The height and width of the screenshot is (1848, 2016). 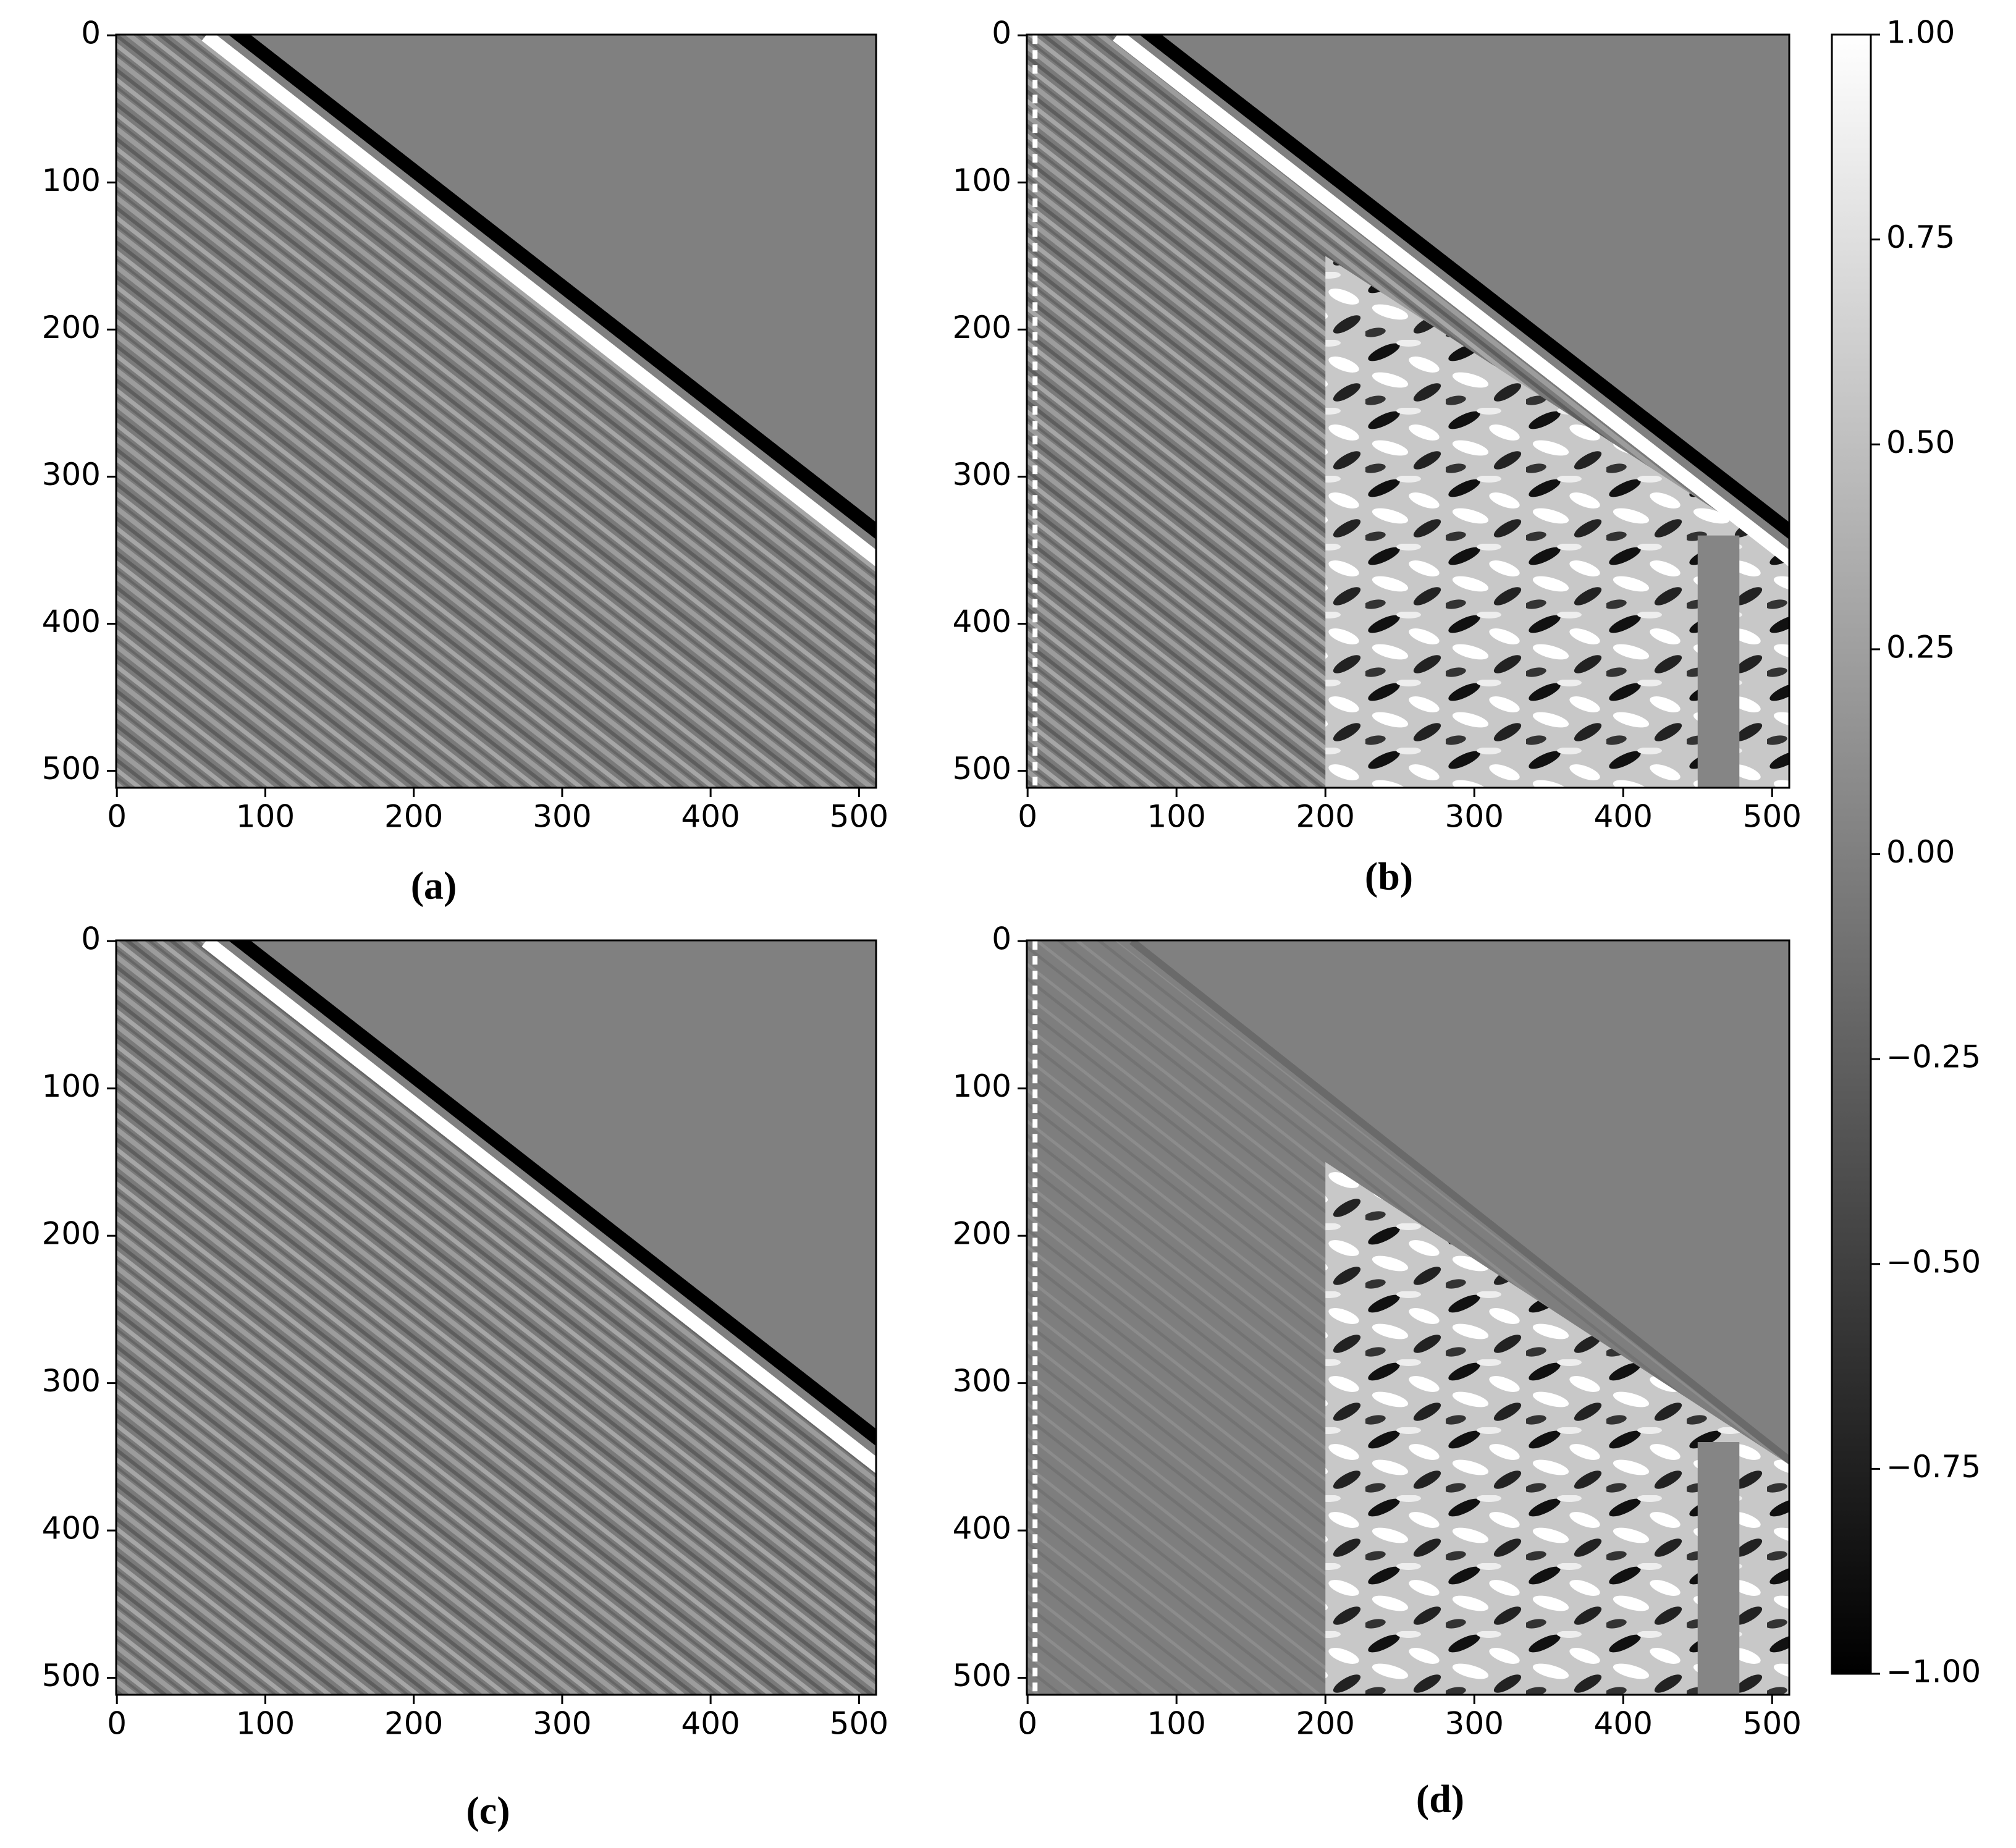 What do you see at coordinates (1440, 1799) in the screenshot?
I see `caption: (d)` at bounding box center [1440, 1799].